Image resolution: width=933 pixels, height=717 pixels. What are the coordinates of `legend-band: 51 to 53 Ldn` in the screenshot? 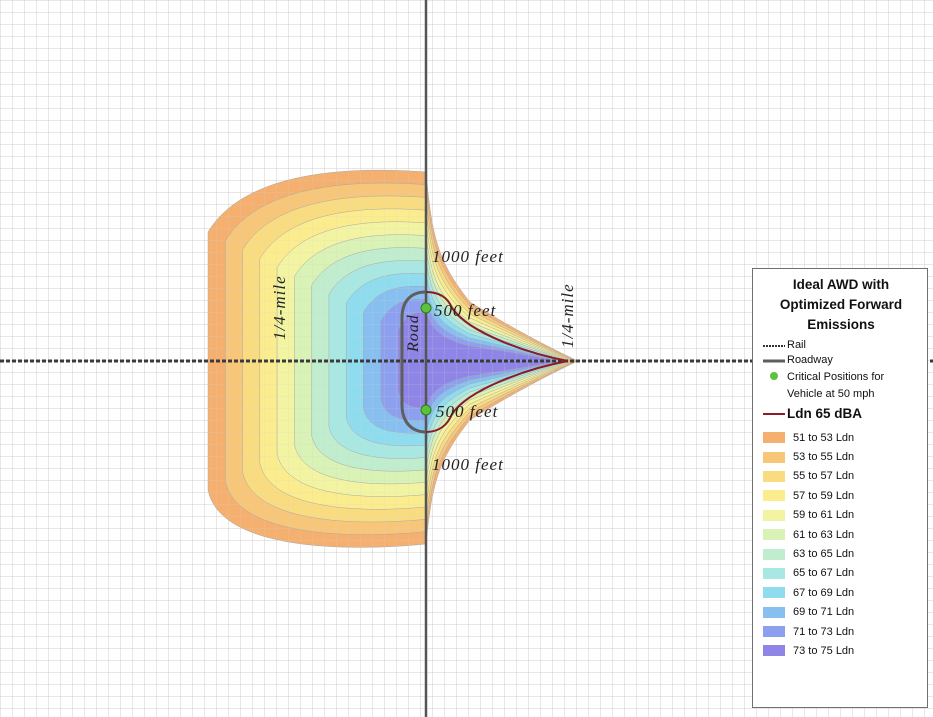 It's located at (841, 437).